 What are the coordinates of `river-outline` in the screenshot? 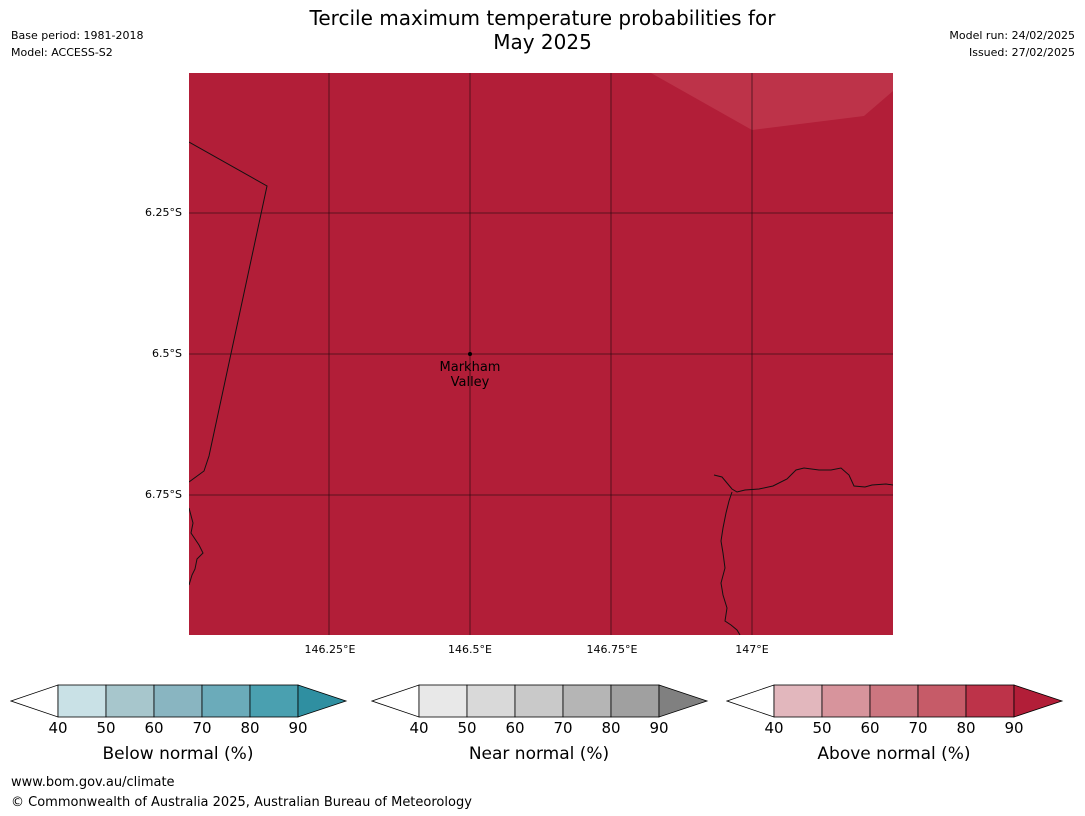 It's located at (730, 563).